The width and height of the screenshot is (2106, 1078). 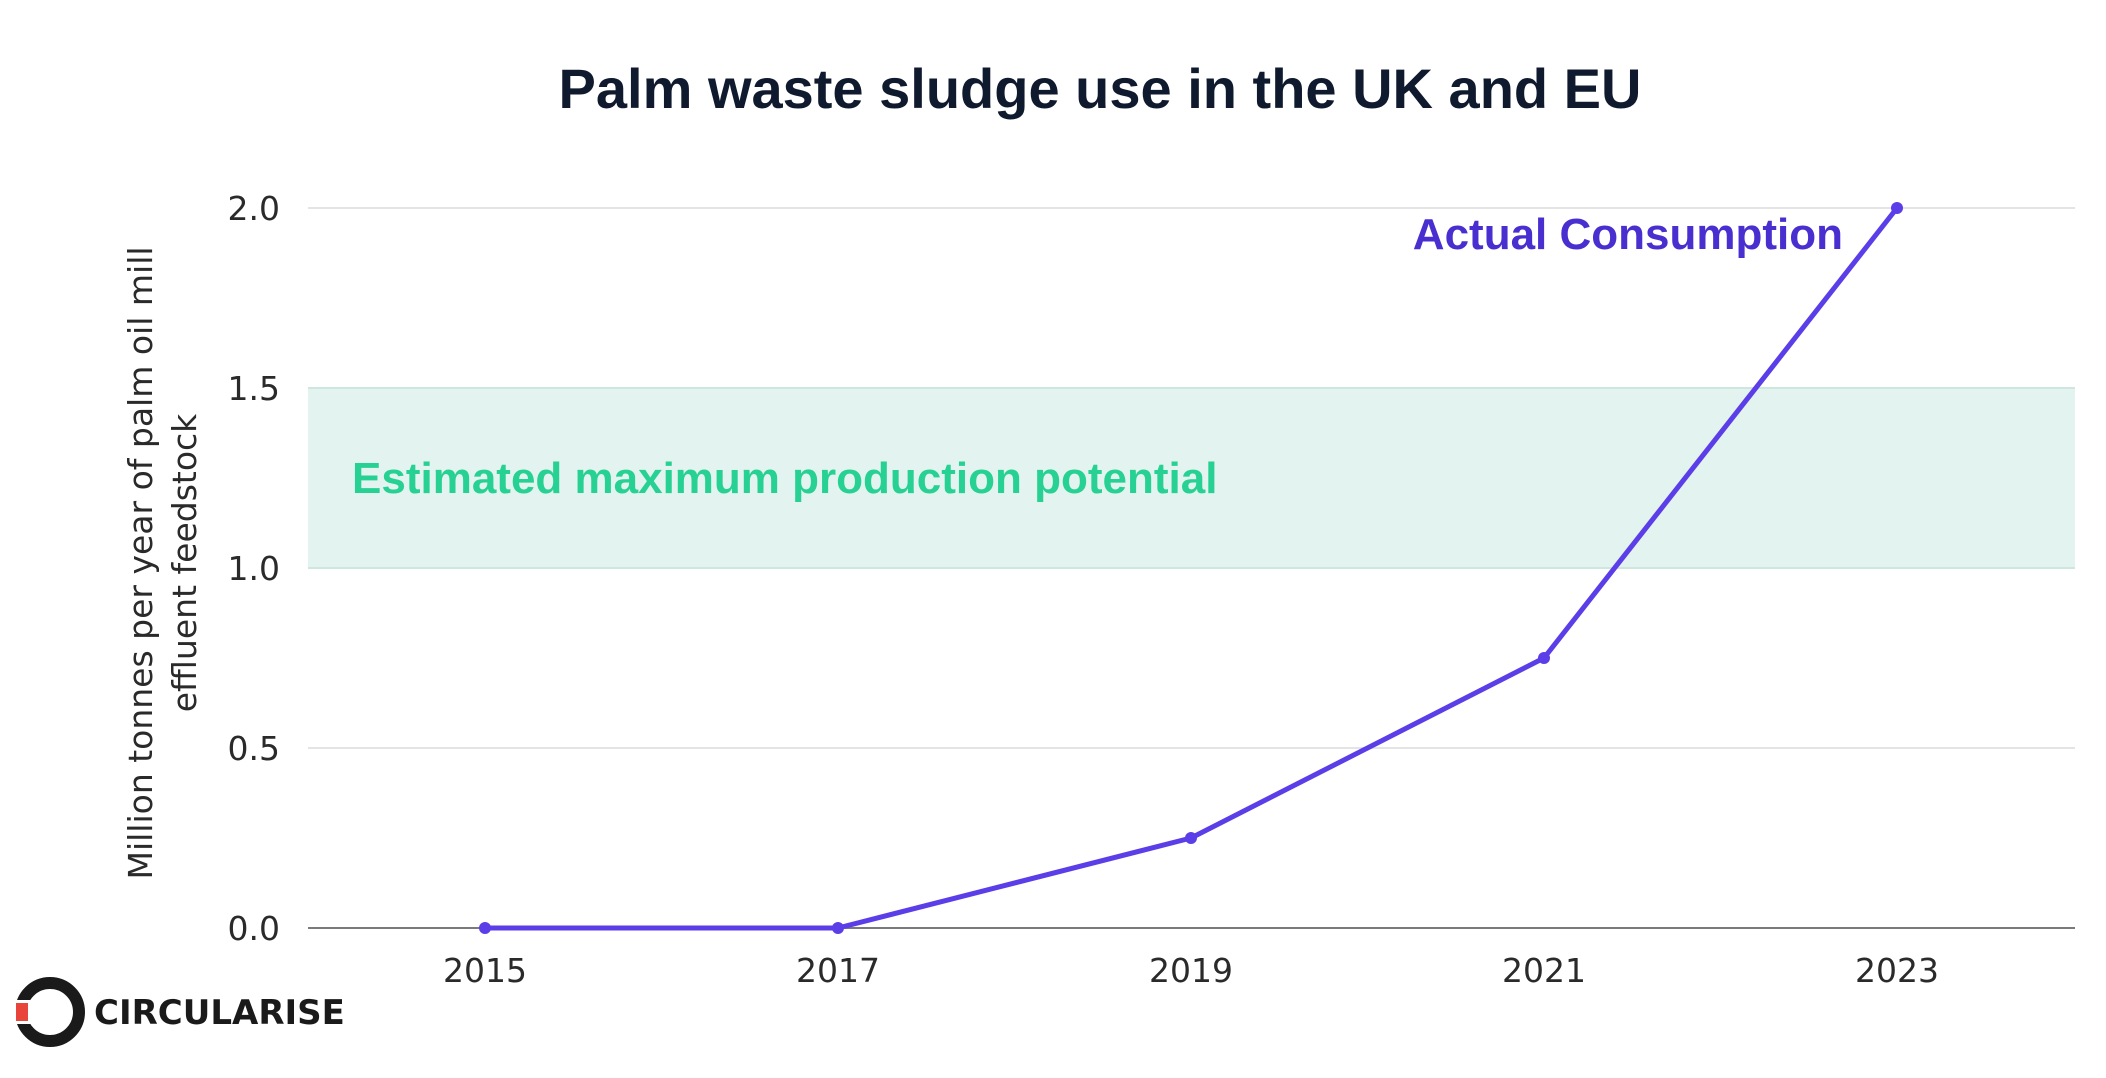 I want to click on x-tick-label: 2021, so click(x=1544, y=970).